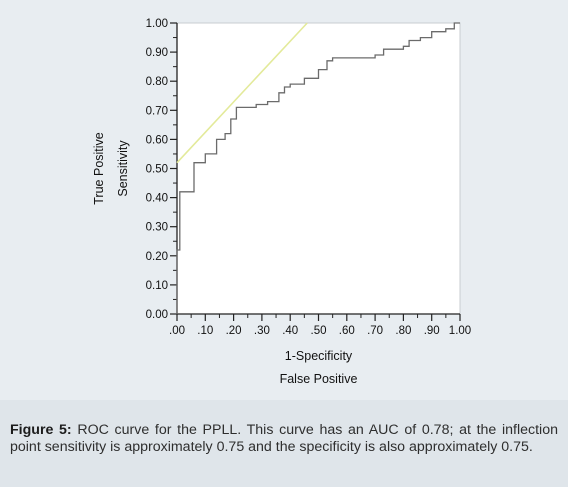 Image resolution: width=568 pixels, height=487 pixels. I want to click on x-tick-label: .20, so click(234, 331).